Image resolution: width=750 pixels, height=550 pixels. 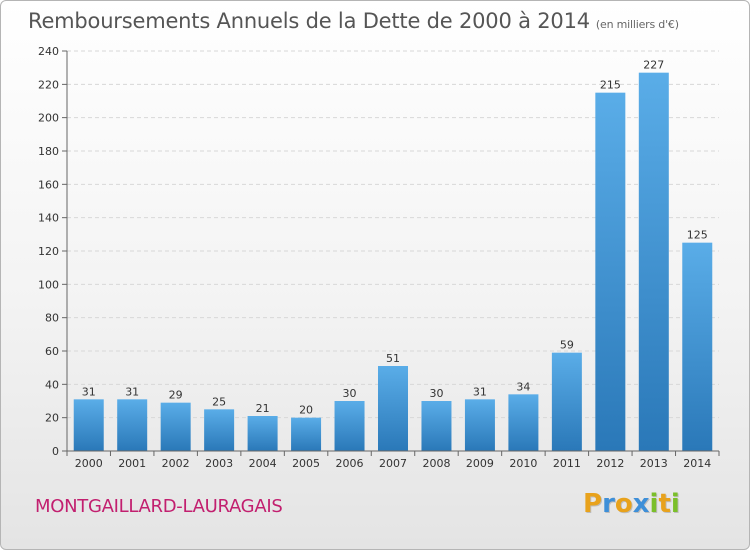 What do you see at coordinates (664, 504) in the screenshot?
I see `logo-letter: t` at bounding box center [664, 504].